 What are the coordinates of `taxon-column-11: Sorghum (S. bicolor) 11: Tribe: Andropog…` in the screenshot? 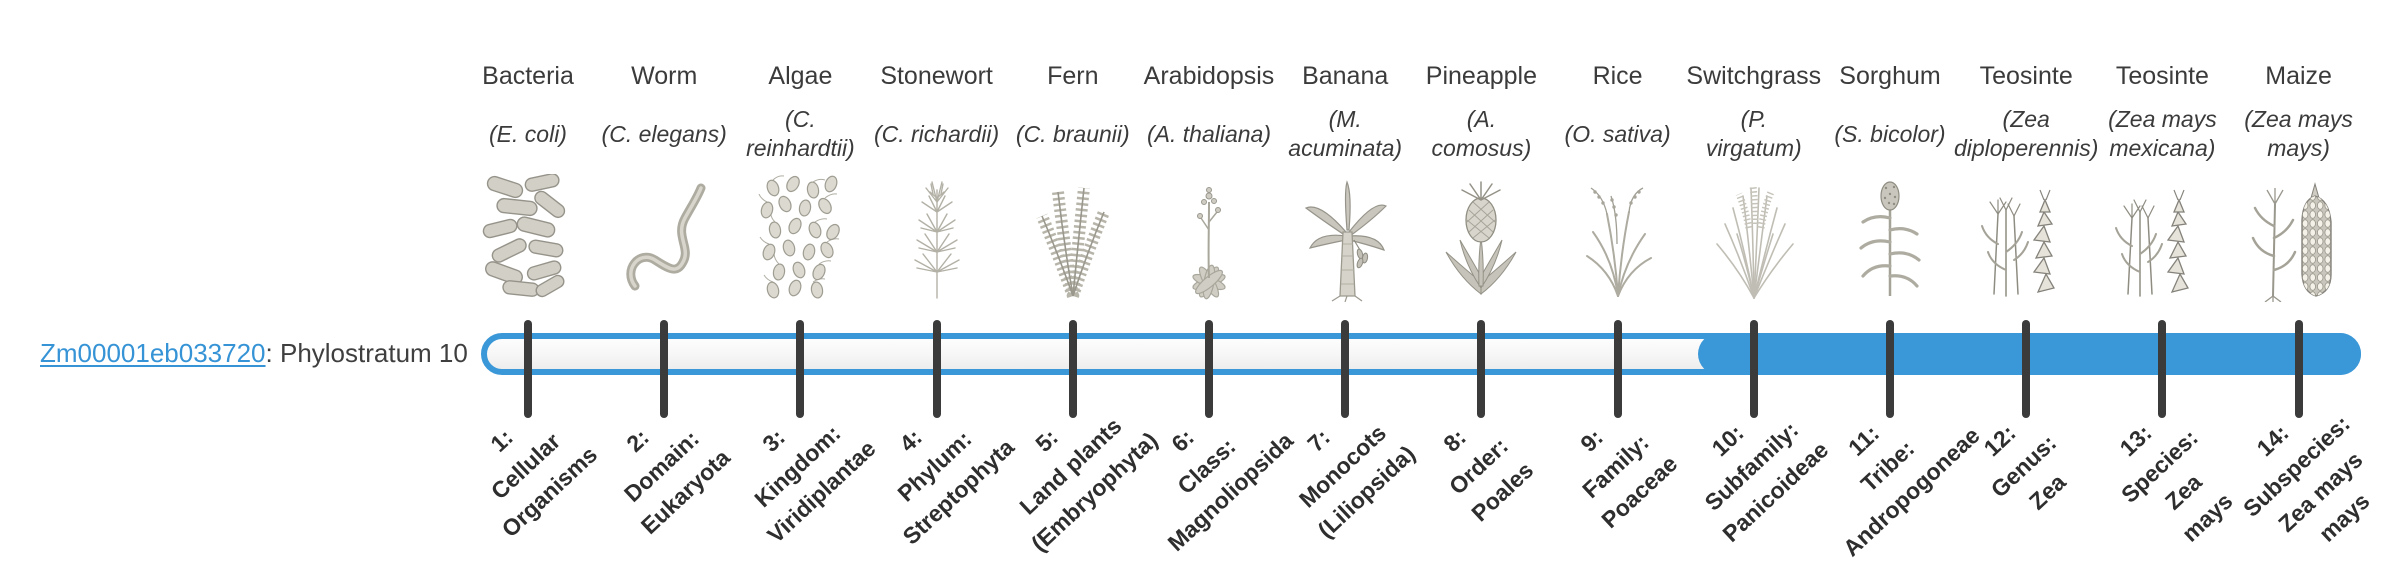 It's located at (1903, 290).